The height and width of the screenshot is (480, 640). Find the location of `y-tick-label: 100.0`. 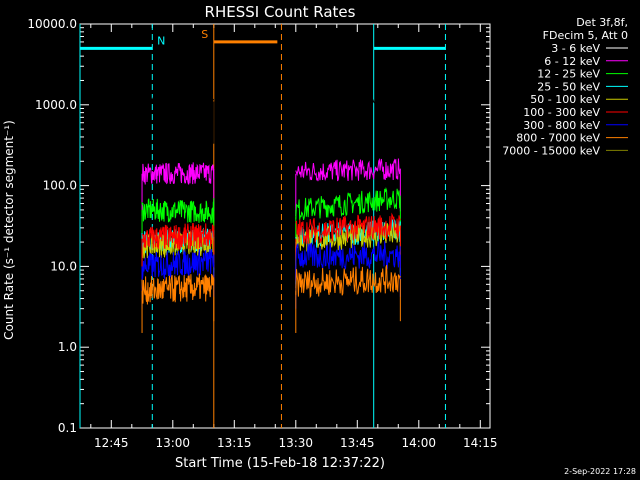

y-tick-label: 100.0 is located at coordinates (60, 186).